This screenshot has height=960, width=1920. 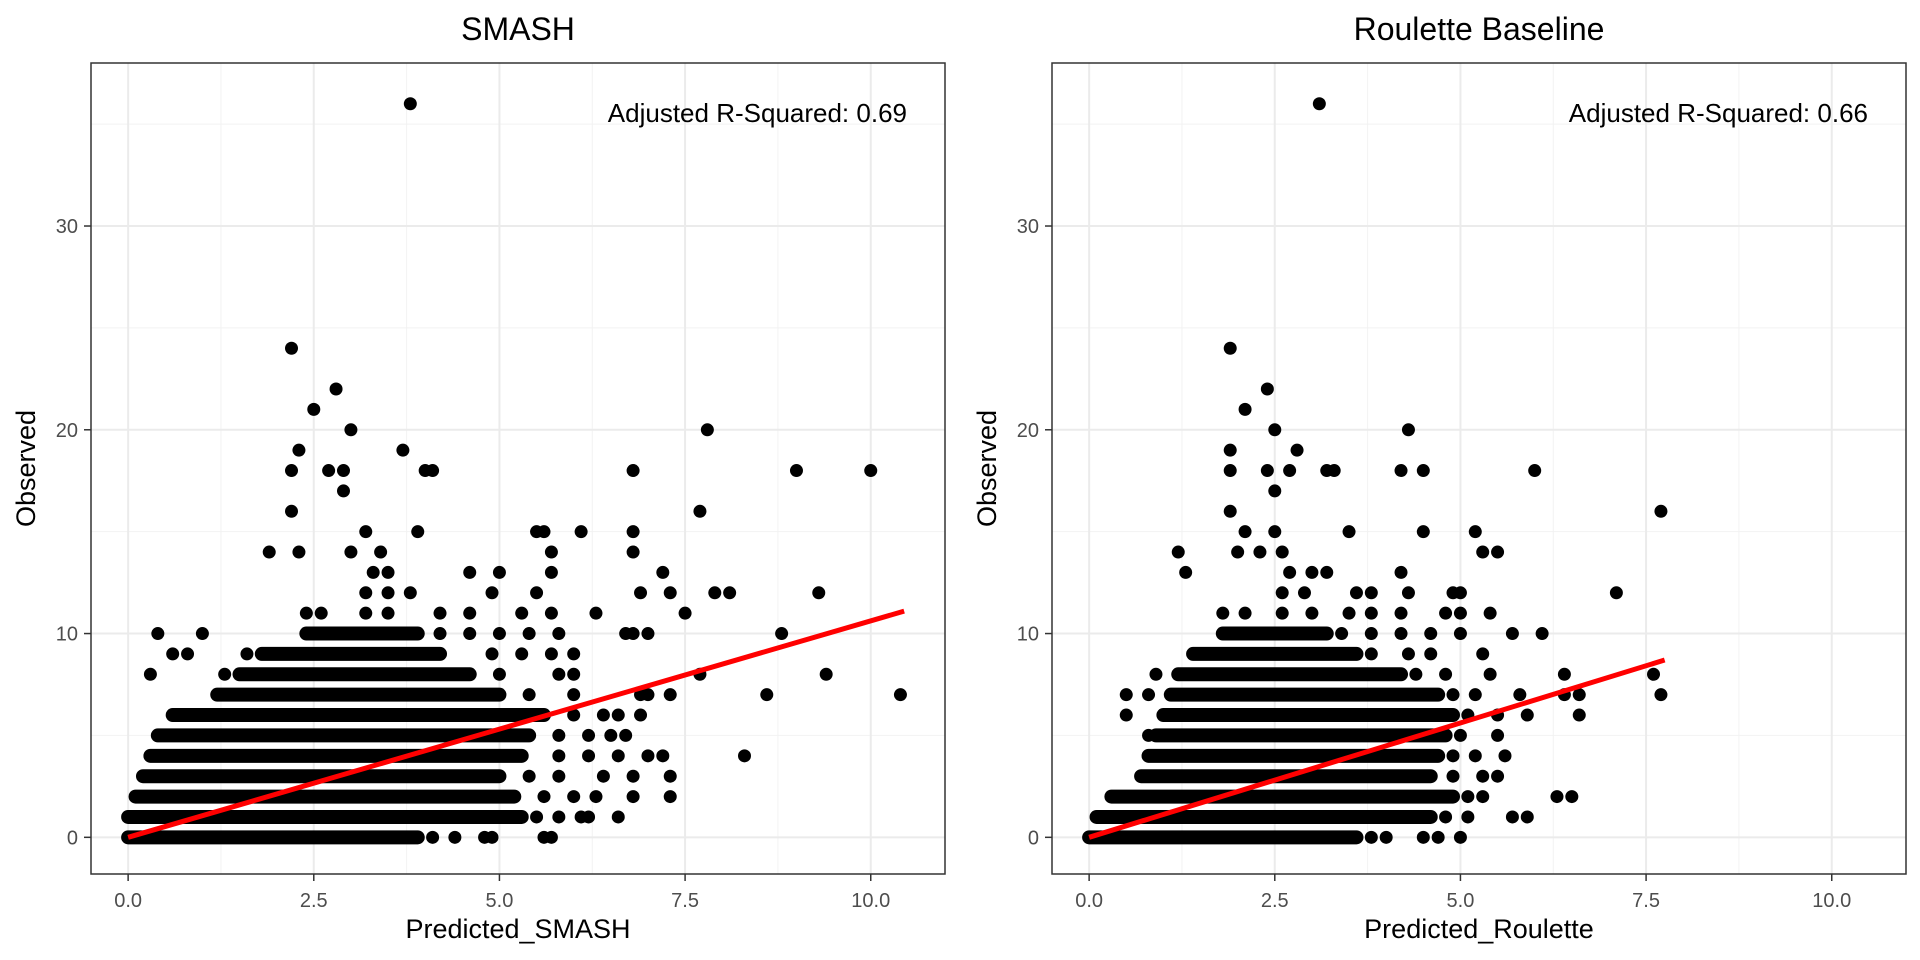 What do you see at coordinates (1646, 901) in the screenshot?
I see `x-tick-label: 7.5` at bounding box center [1646, 901].